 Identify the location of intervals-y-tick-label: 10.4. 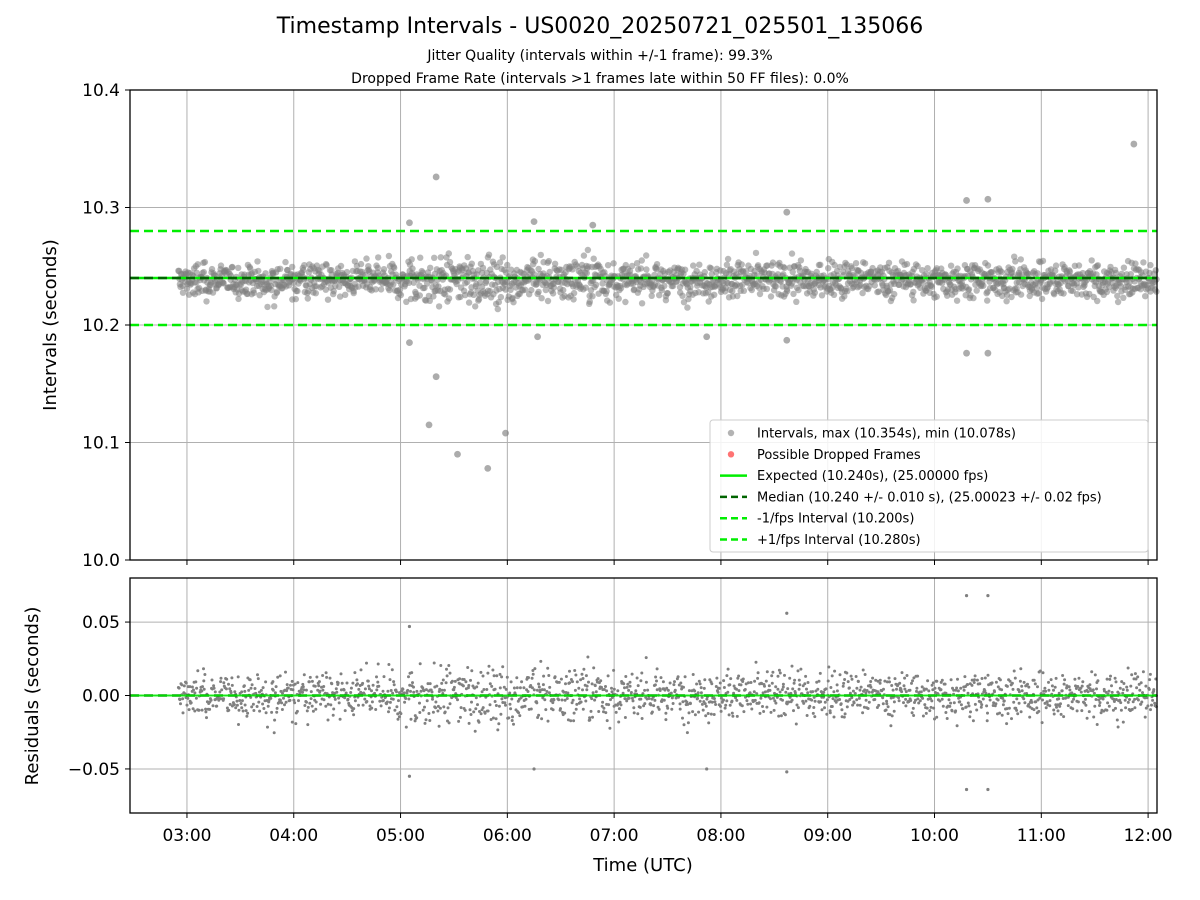
(101, 91).